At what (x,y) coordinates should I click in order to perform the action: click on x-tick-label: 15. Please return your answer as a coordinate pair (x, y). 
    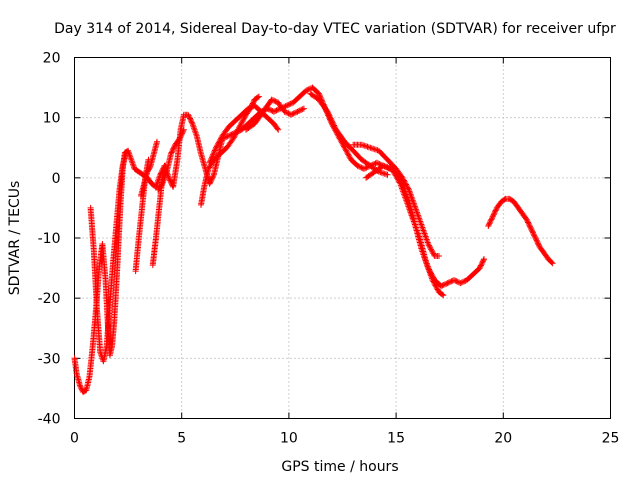
    Looking at the image, I should click on (396, 439).